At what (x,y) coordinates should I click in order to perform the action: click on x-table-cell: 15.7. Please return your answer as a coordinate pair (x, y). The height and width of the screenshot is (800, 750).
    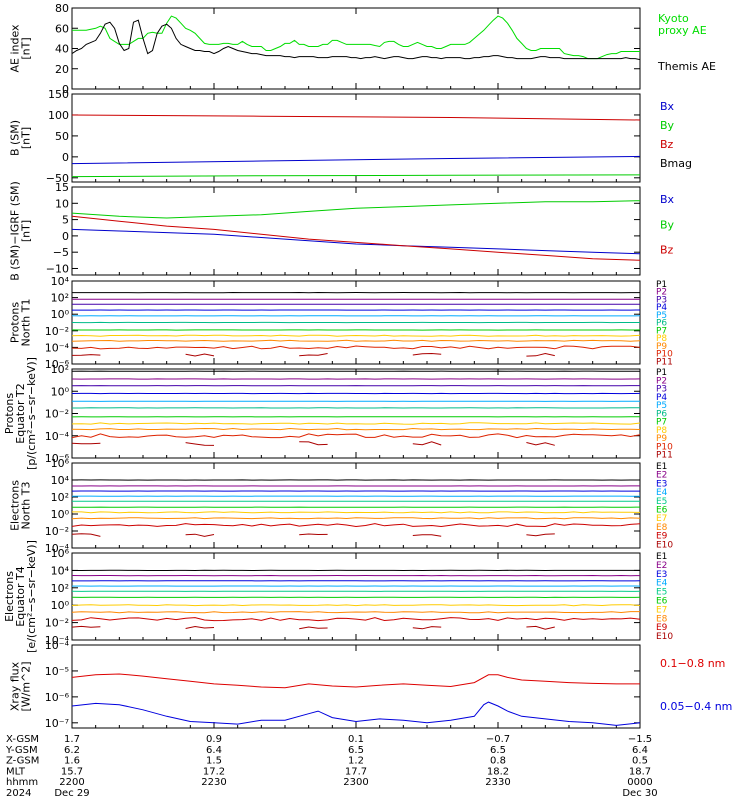
    Looking at the image, I should click on (72, 771).